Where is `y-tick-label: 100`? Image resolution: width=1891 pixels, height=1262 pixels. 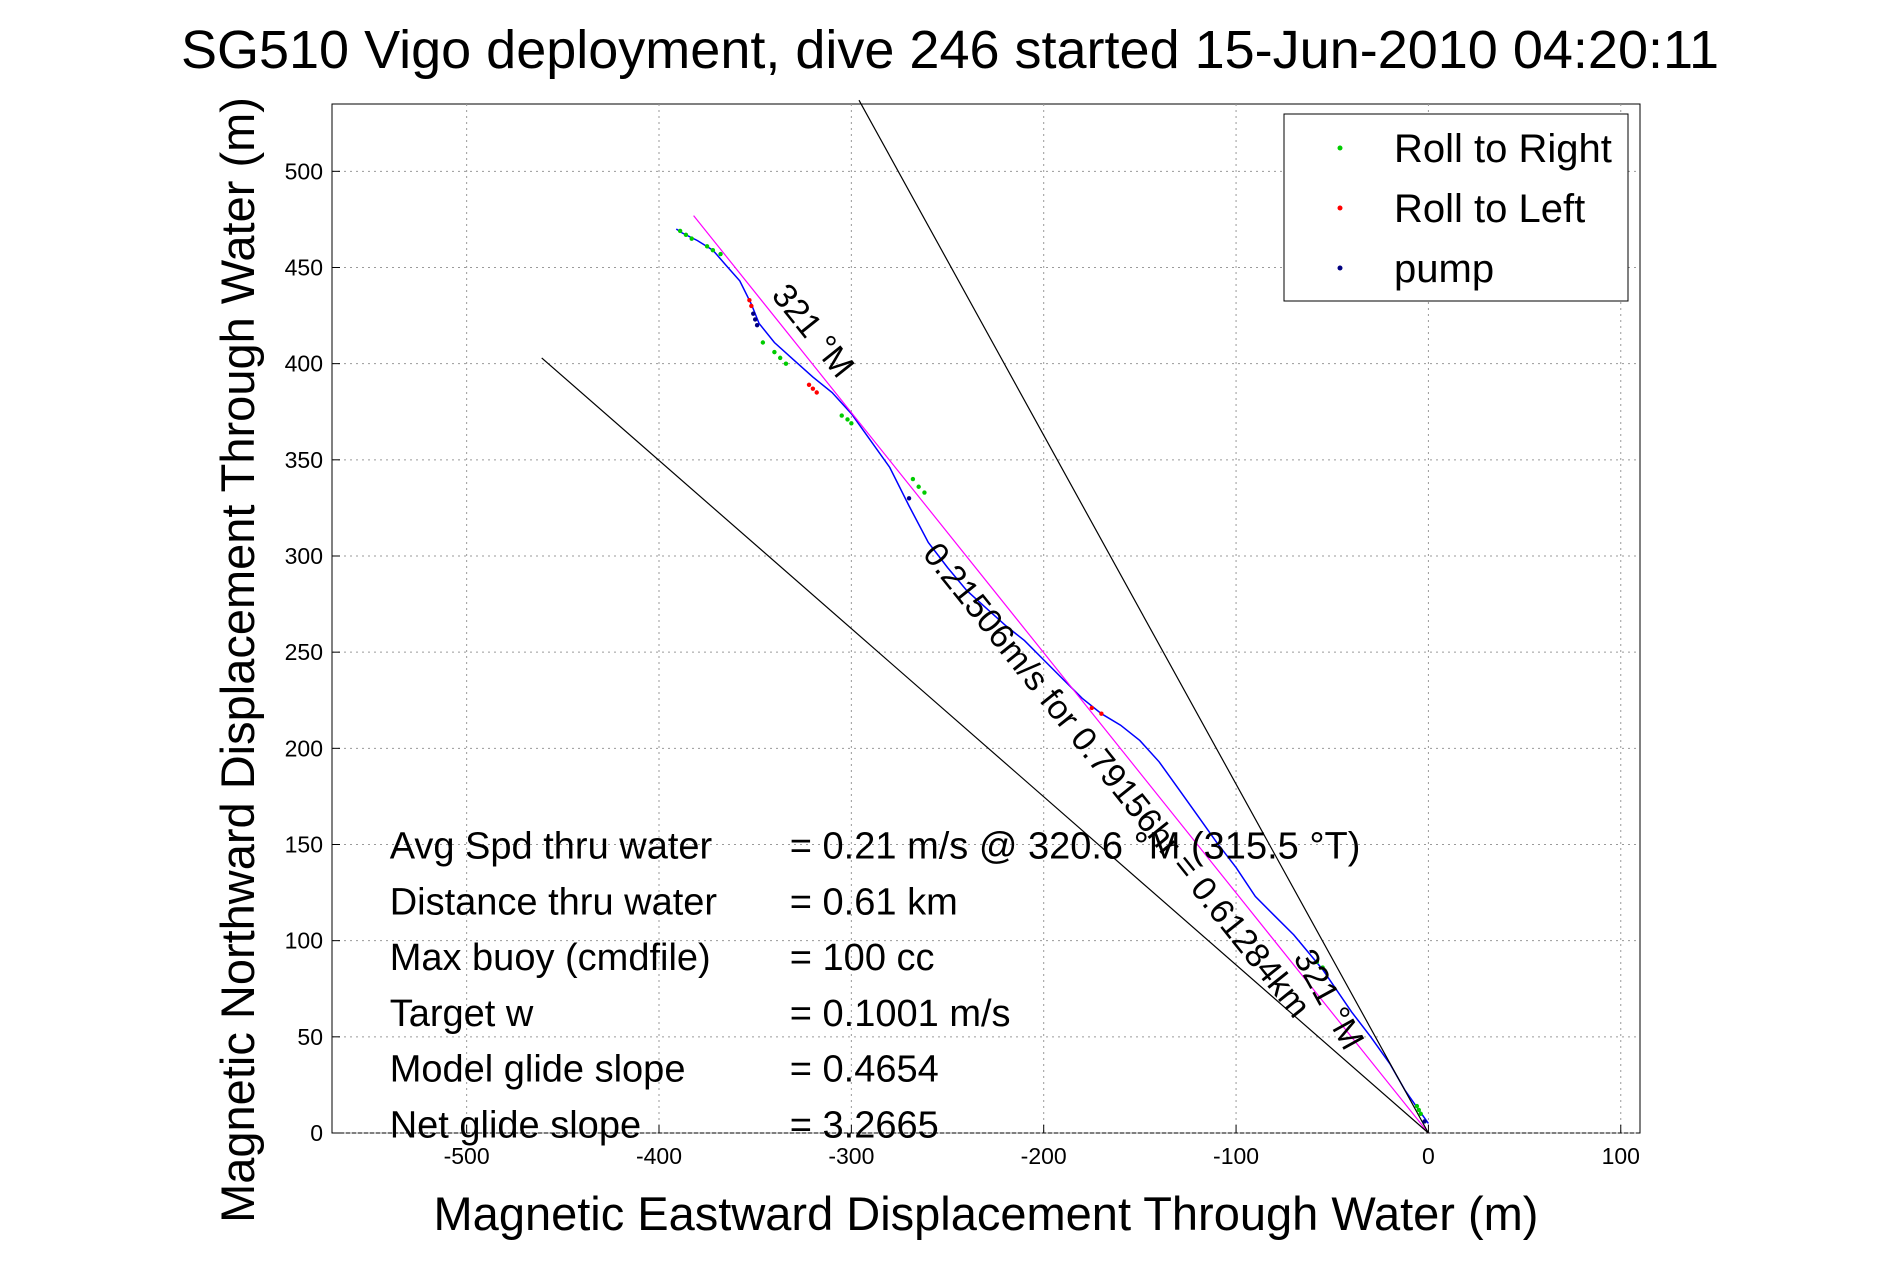
y-tick-label: 100 is located at coordinates (304, 941).